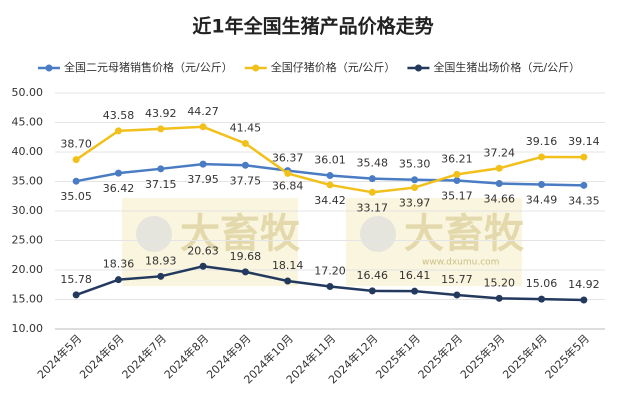  Describe the element at coordinates (28, 299) in the screenshot. I see `y-tick-label: 15.00` at that location.